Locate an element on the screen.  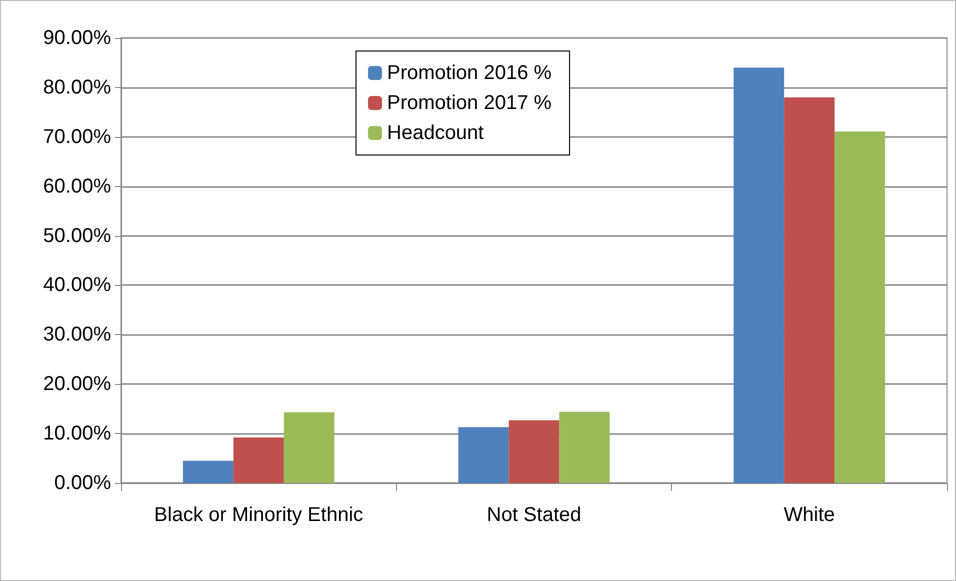
y-tick-label: 50.00% is located at coordinates (77, 235).